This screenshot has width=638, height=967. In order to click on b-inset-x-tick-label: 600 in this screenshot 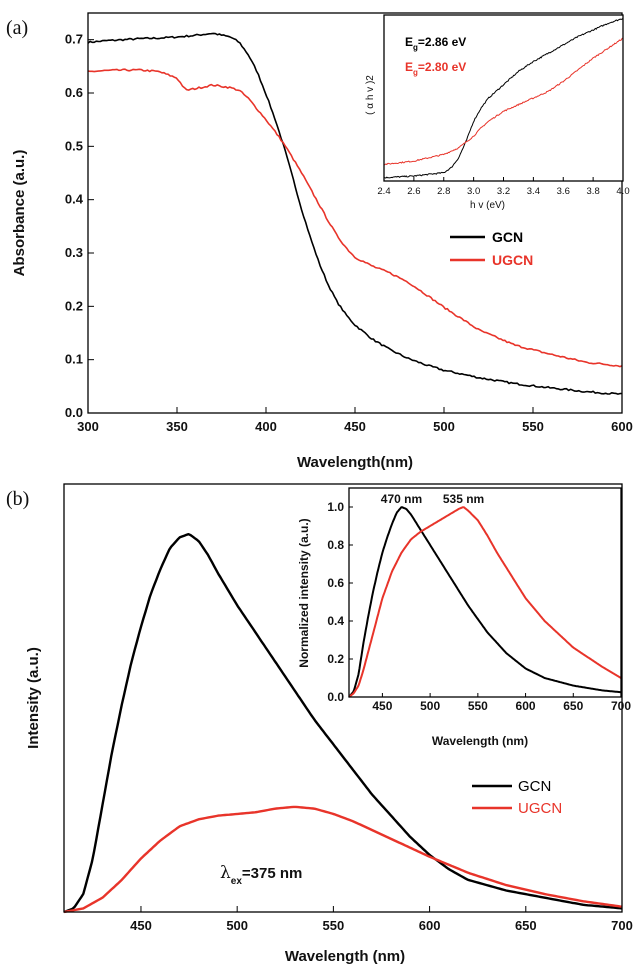, I will do `click(526, 706)`.